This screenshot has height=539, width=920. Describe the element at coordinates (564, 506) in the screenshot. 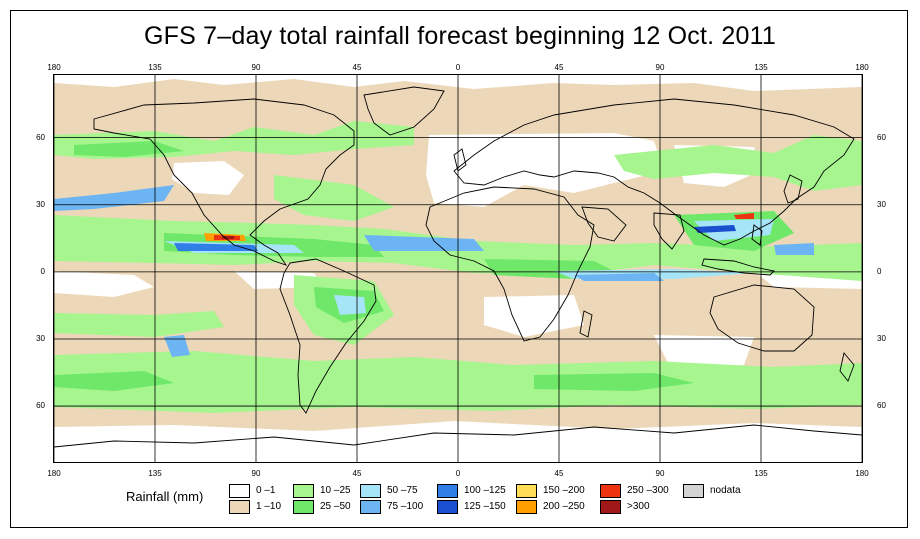

I see `legend-label: 200 –250` at that location.